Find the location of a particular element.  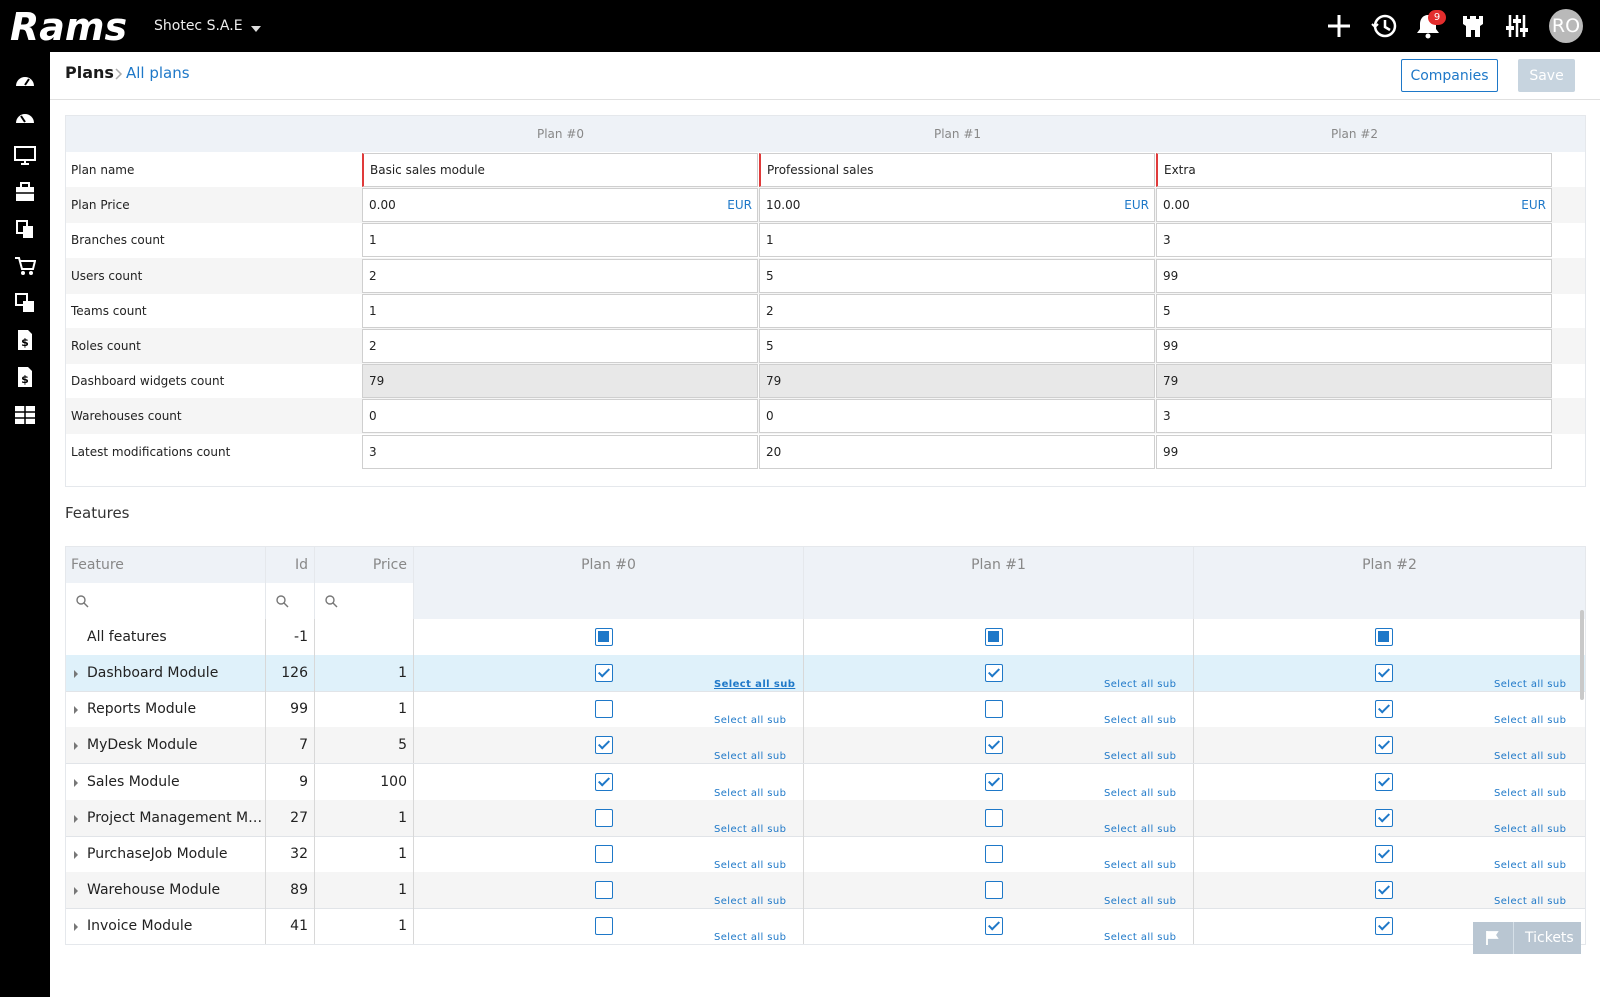

briefcase-icon is located at coordinates (25, 192).